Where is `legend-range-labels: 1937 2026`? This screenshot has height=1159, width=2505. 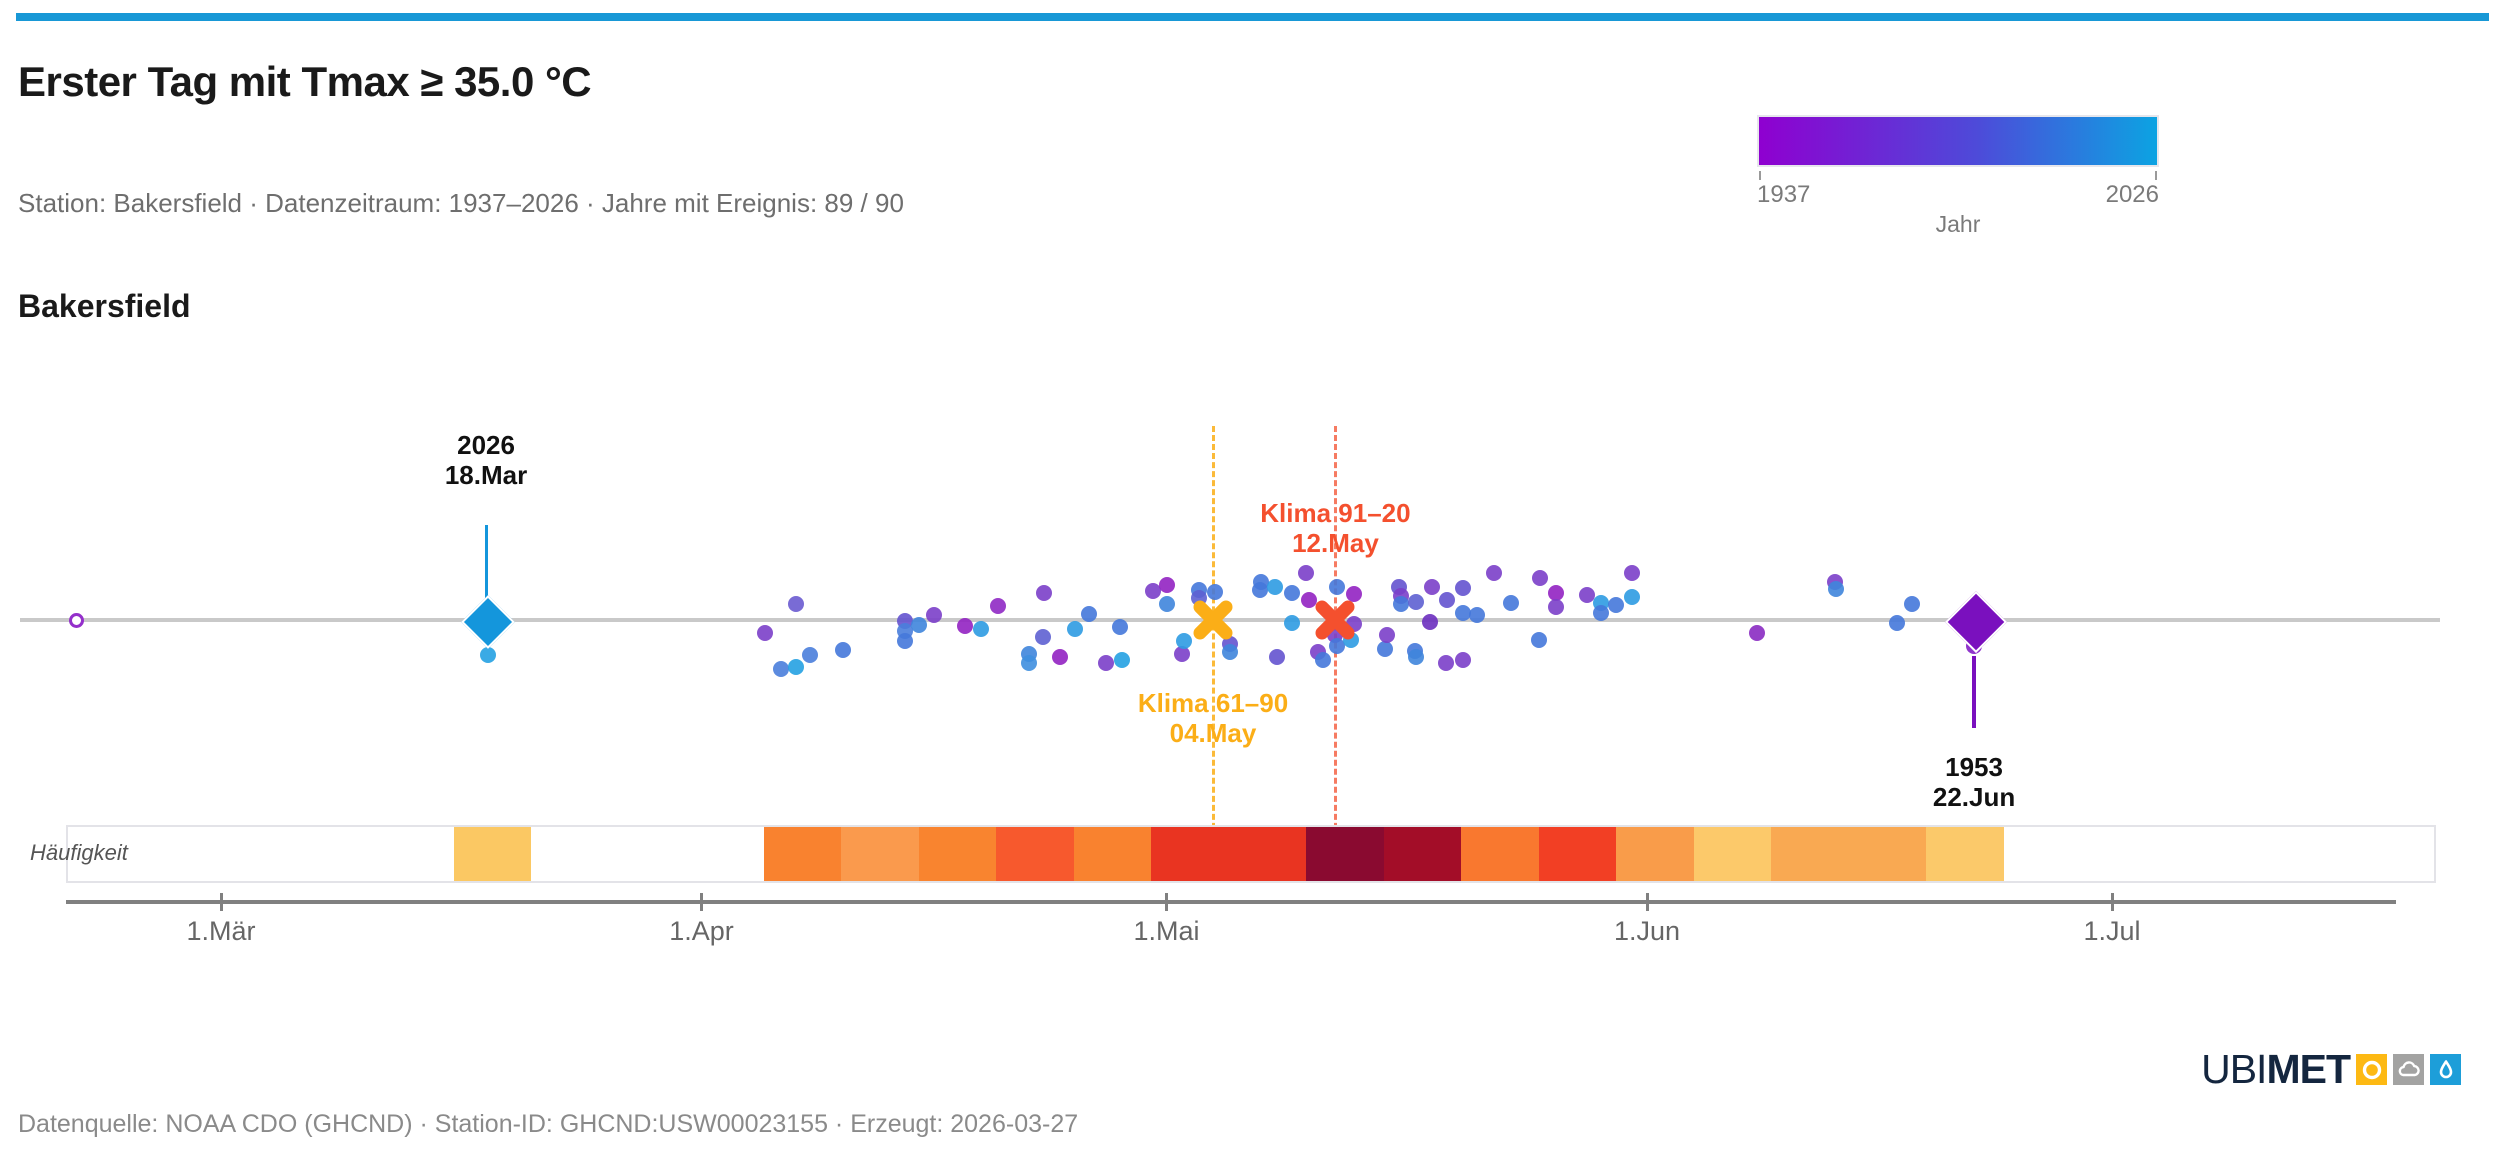
legend-range-labels: 1937 2026 is located at coordinates (1958, 195).